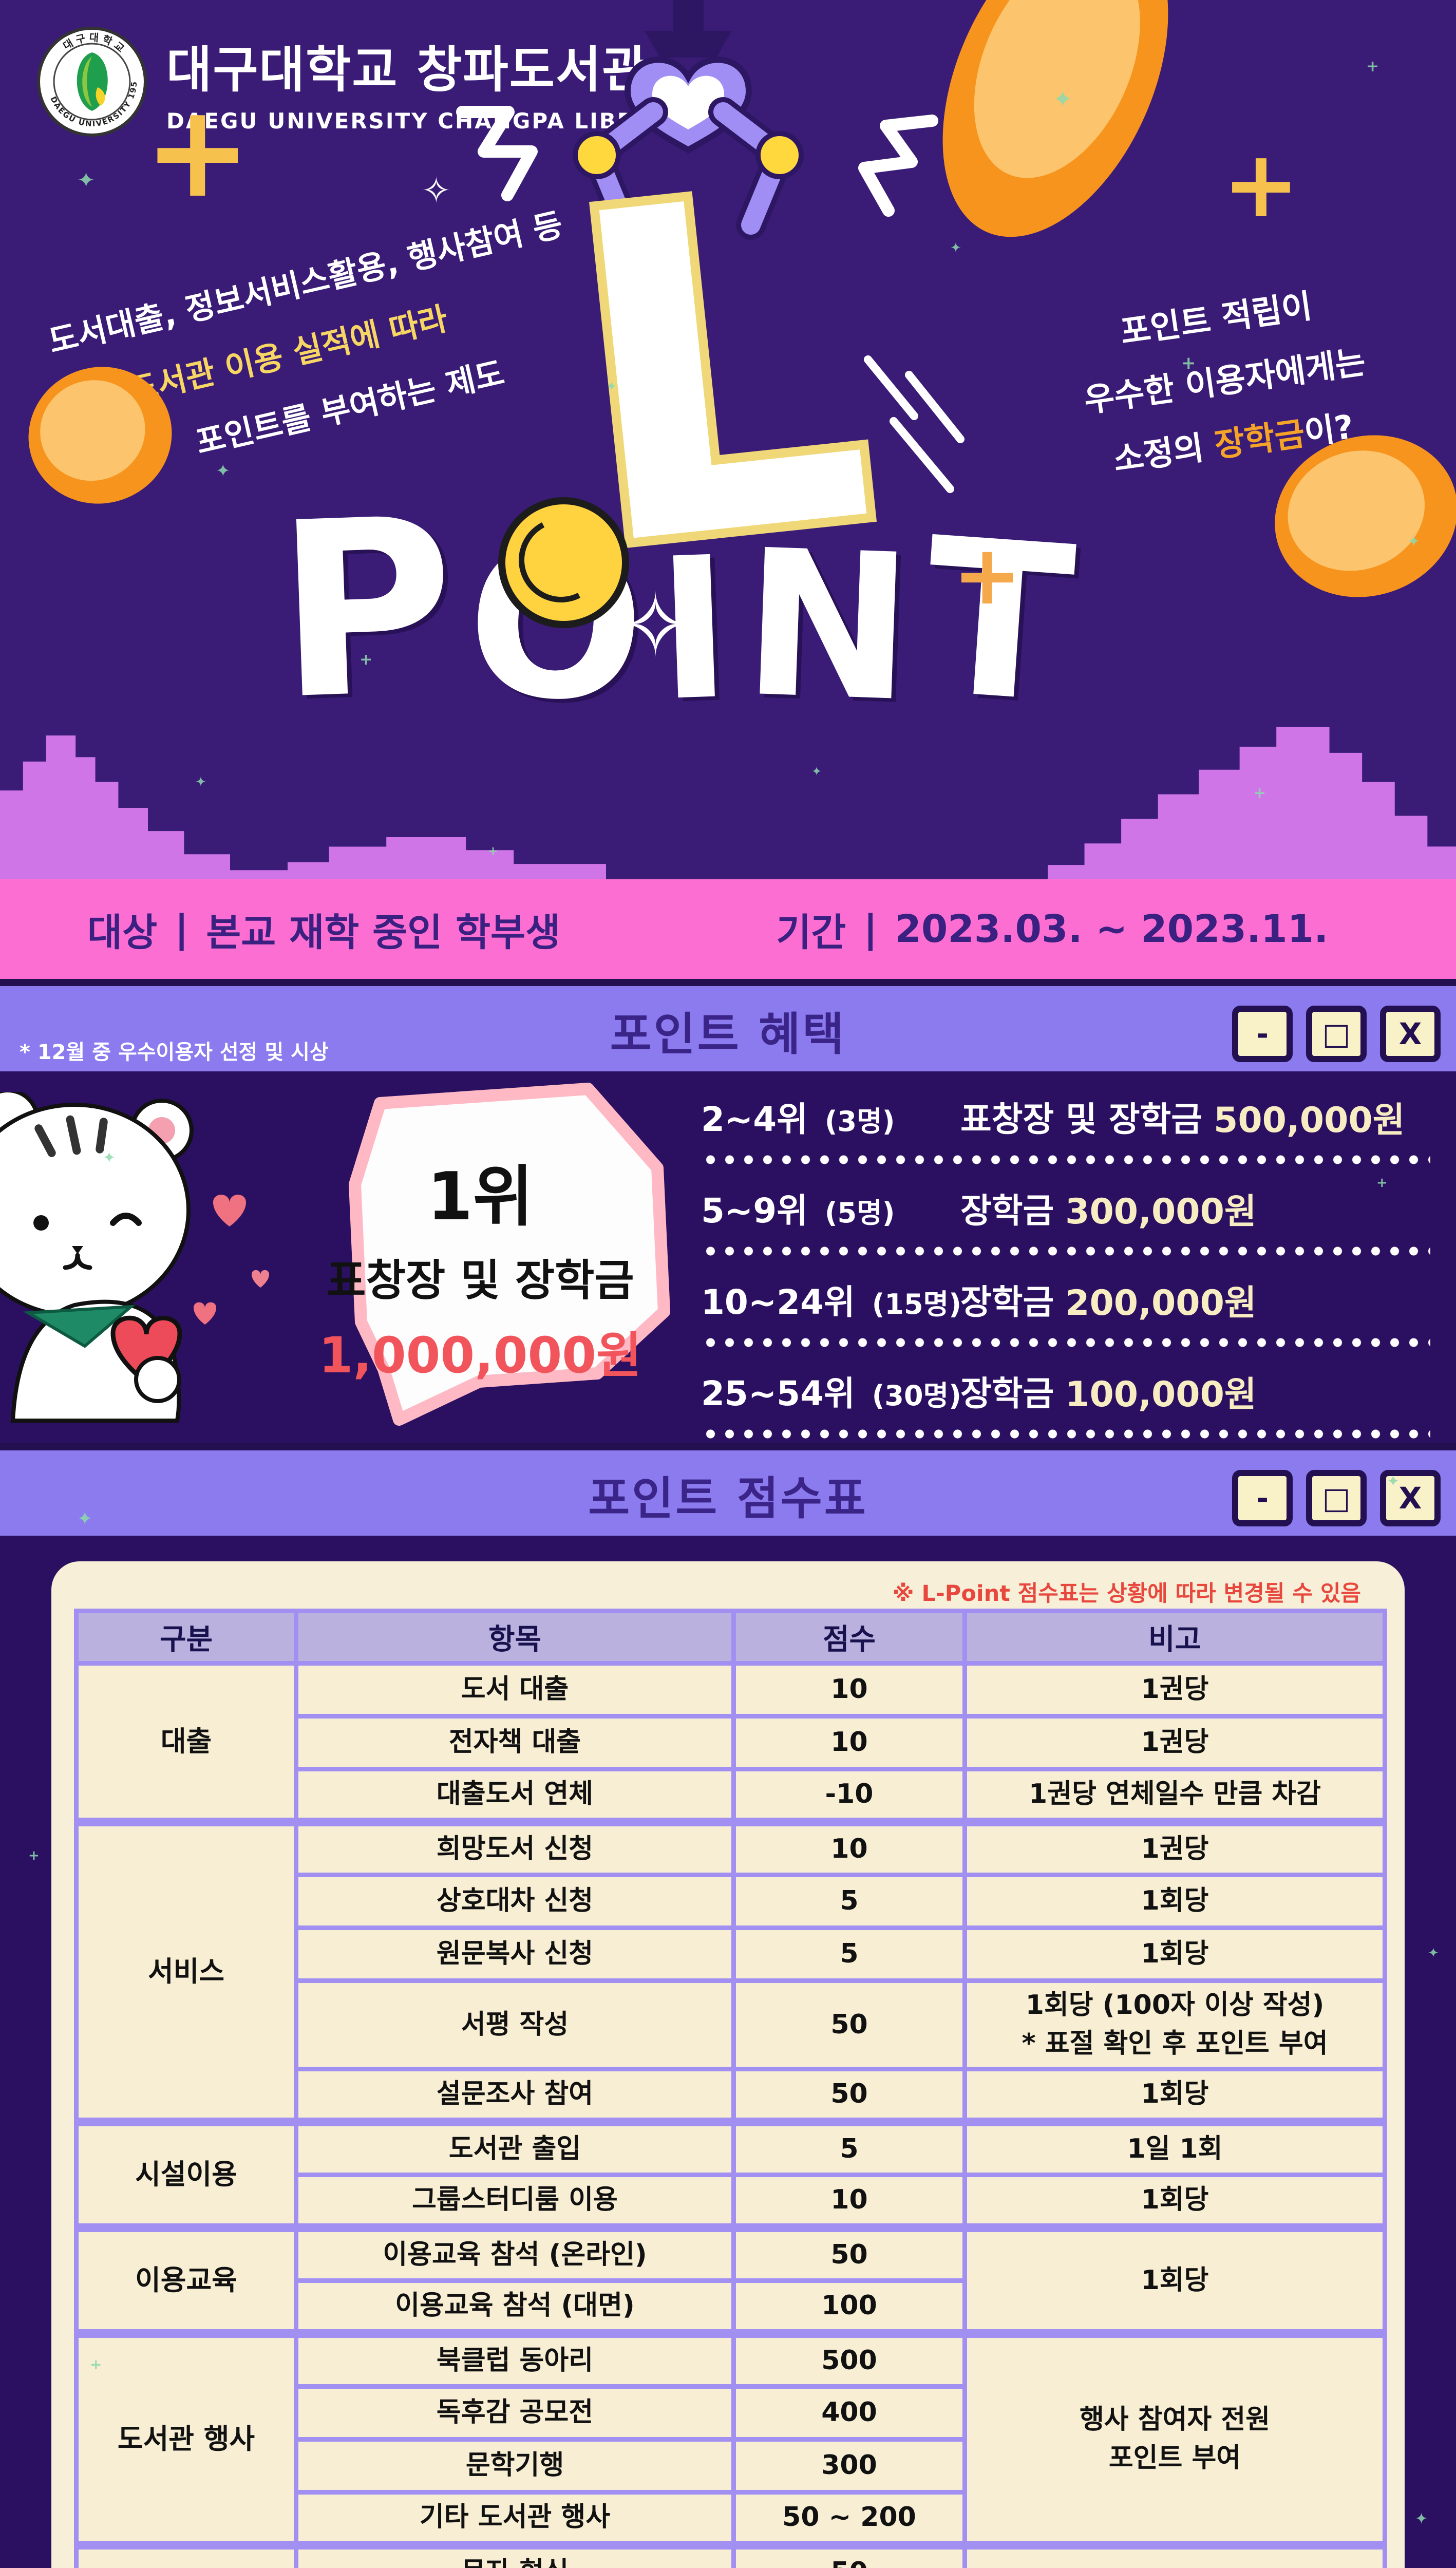  I want to click on prize-desc: 표창장 및 장학금, so click(1081, 1119).